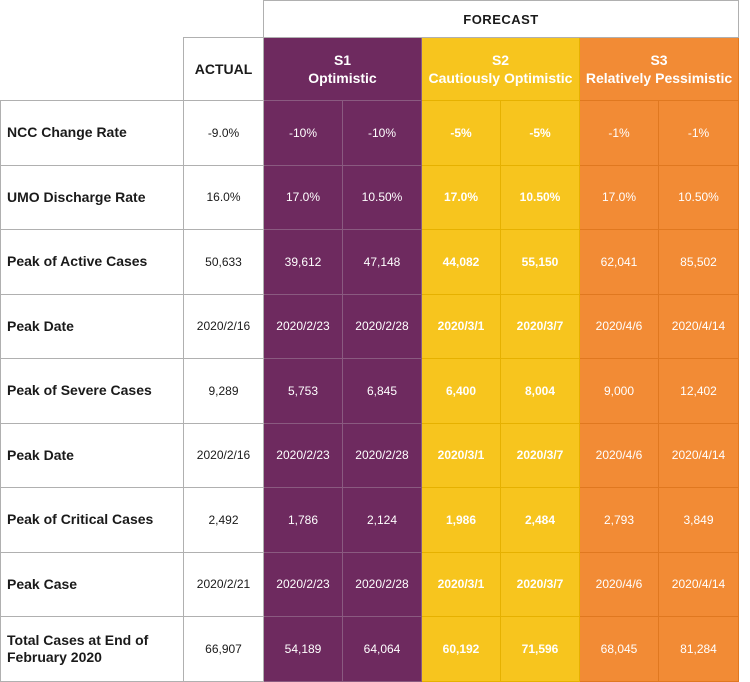 Image resolution: width=750 pixels, height=682 pixels. What do you see at coordinates (223, 391) in the screenshot?
I see `actual-value: 9,289` at bounding box center [223, 391].